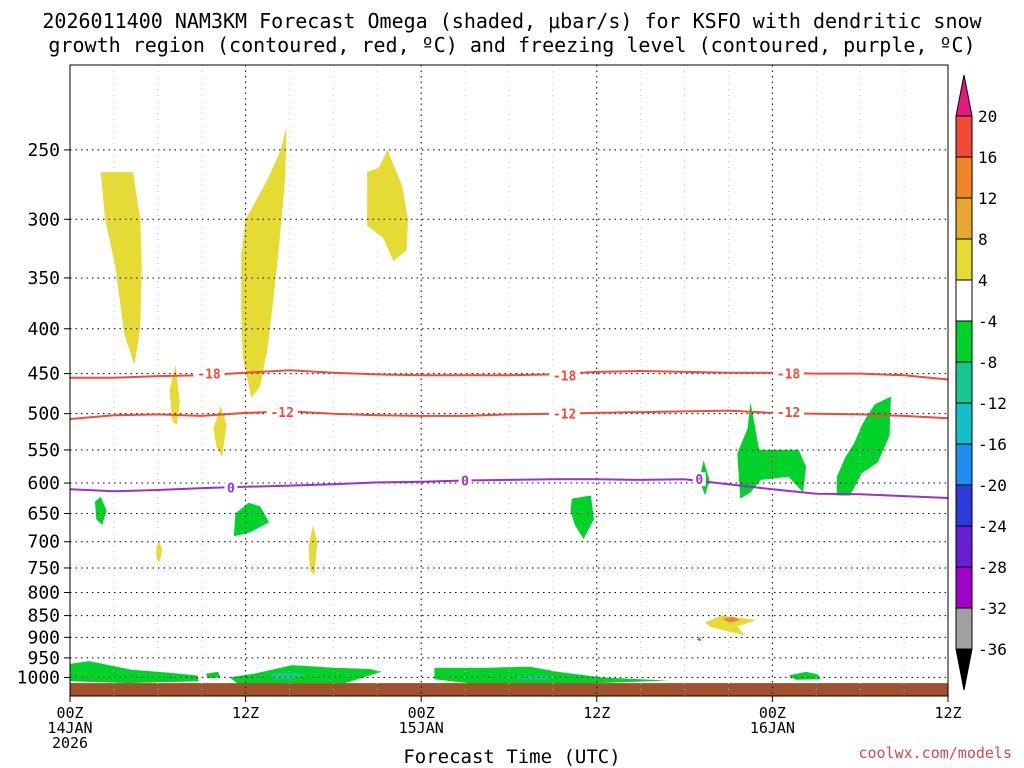 This screenshot has width=1024, height=768. Describe the element at coordinates (983, 239) in the screenshot. I see `colorbar-label-3: 8` at that location.